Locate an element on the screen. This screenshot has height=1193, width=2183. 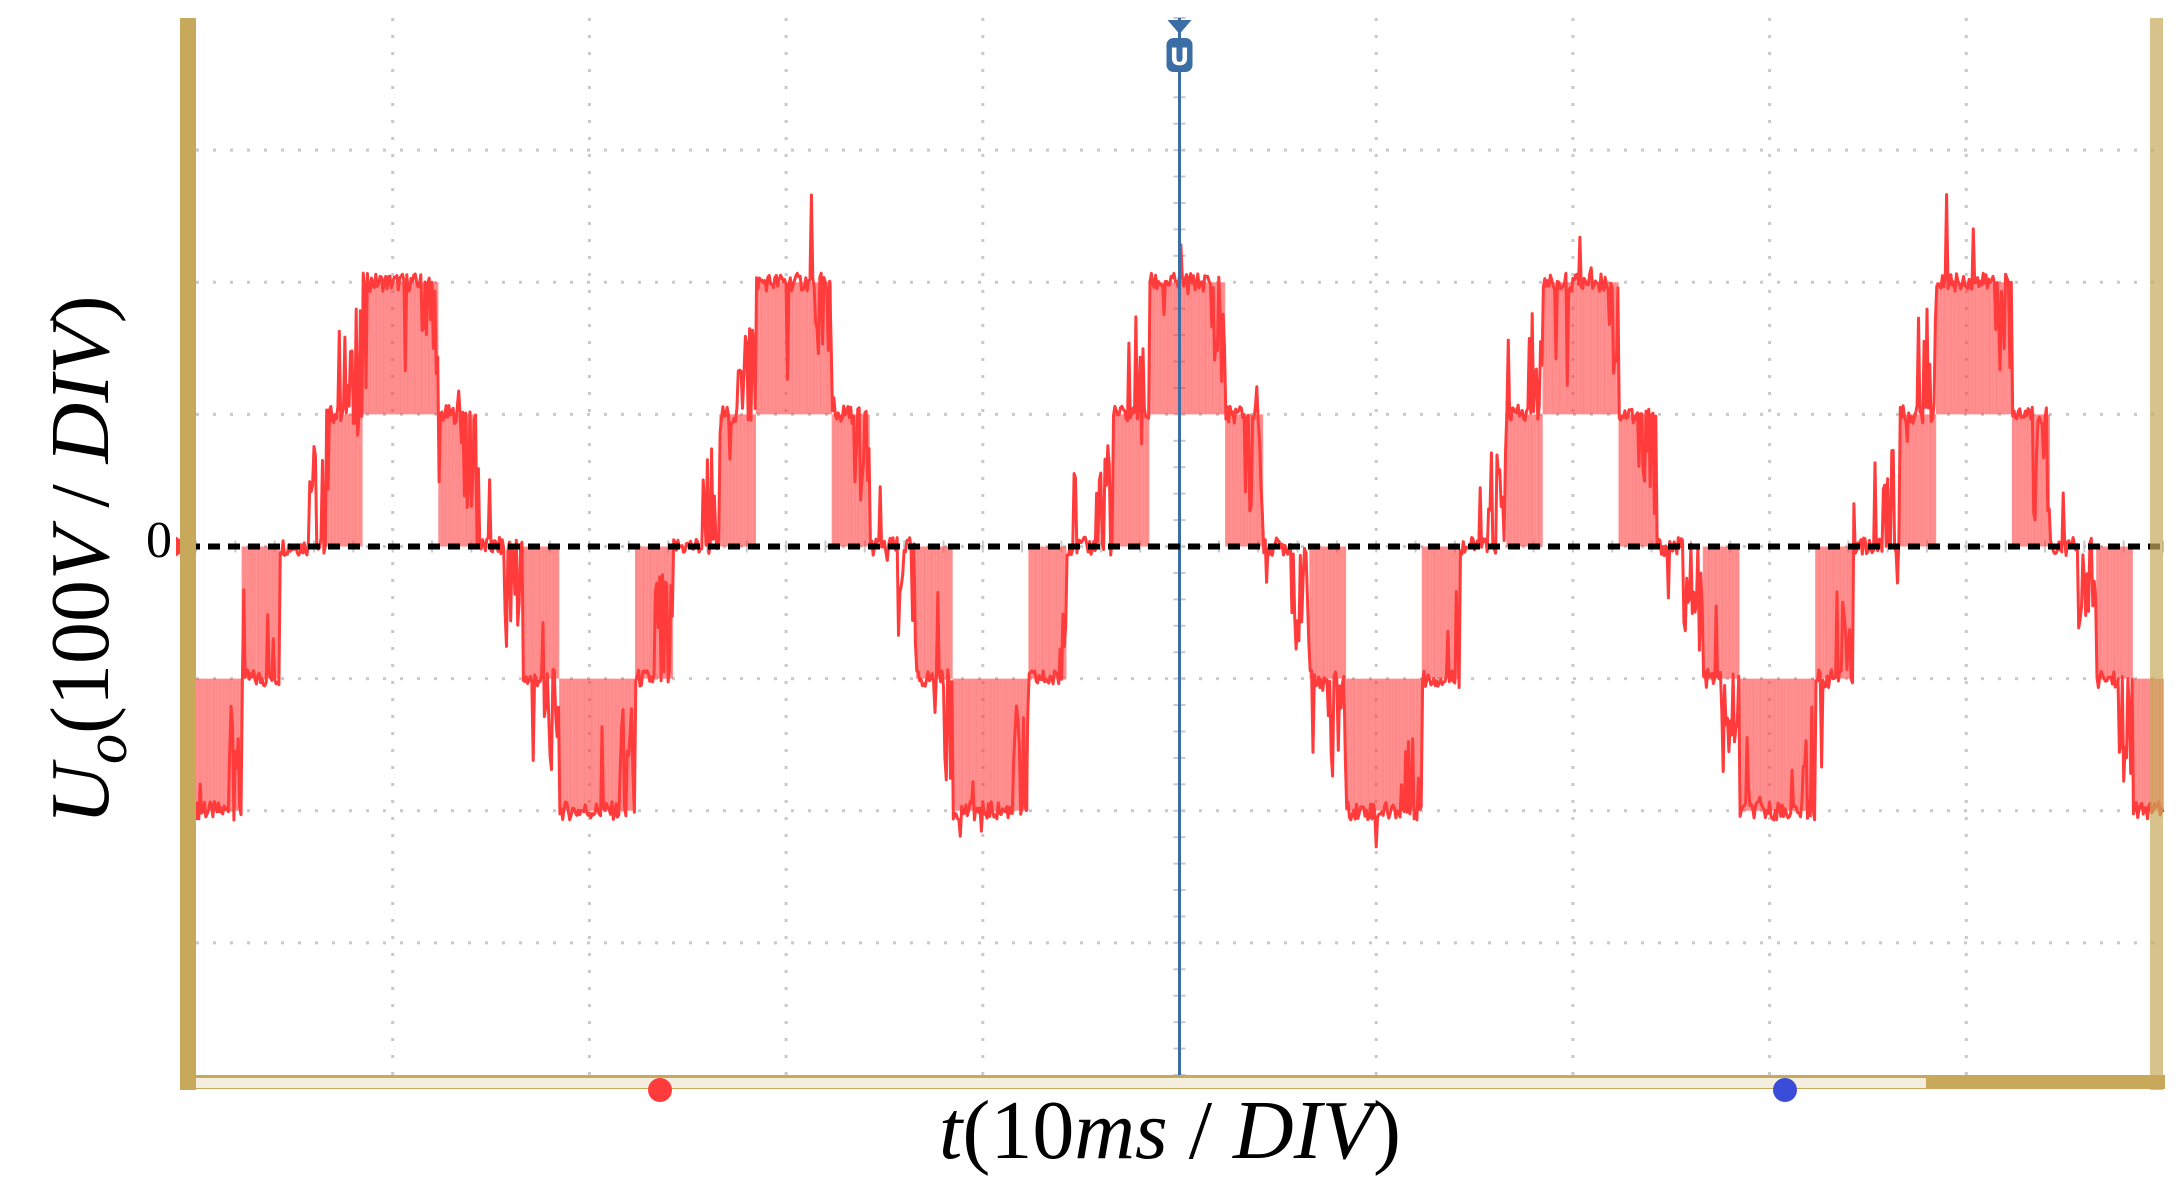
x-label-unit: 10 is located at coordinates (1032, 1130).